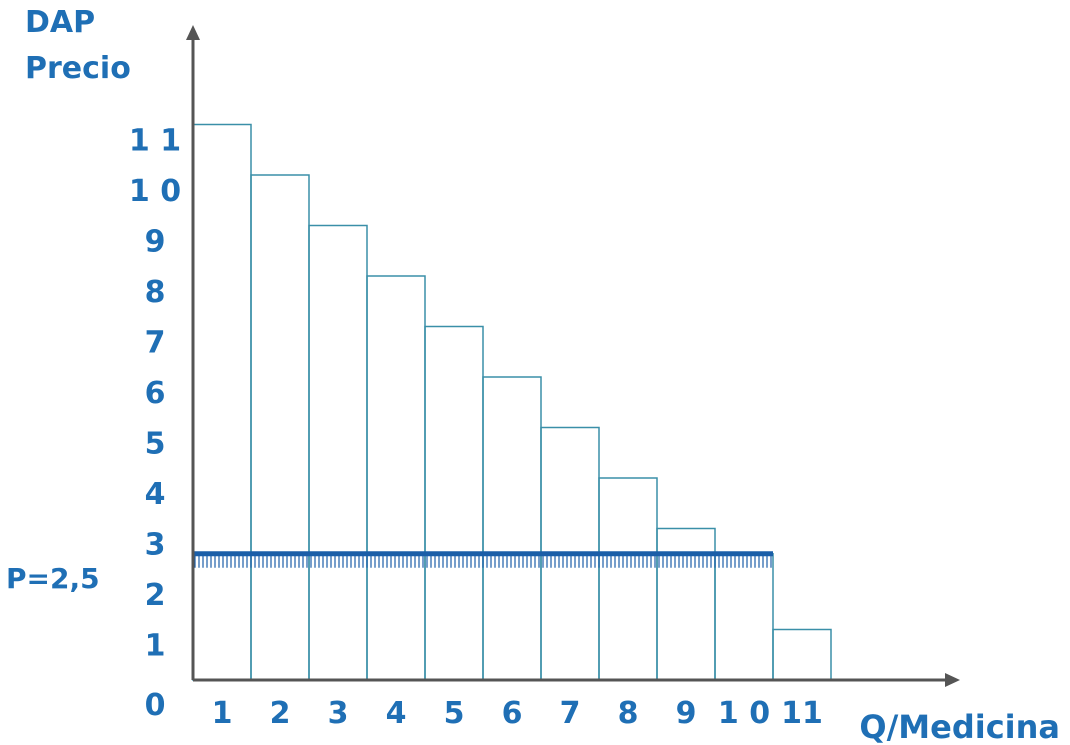 The height and width of the screenshot is (745, 1070). What do you see at coordinates (155, 444) in the screenshot?
I see `y-tick-label: 5` at bounding box center [155, 444].